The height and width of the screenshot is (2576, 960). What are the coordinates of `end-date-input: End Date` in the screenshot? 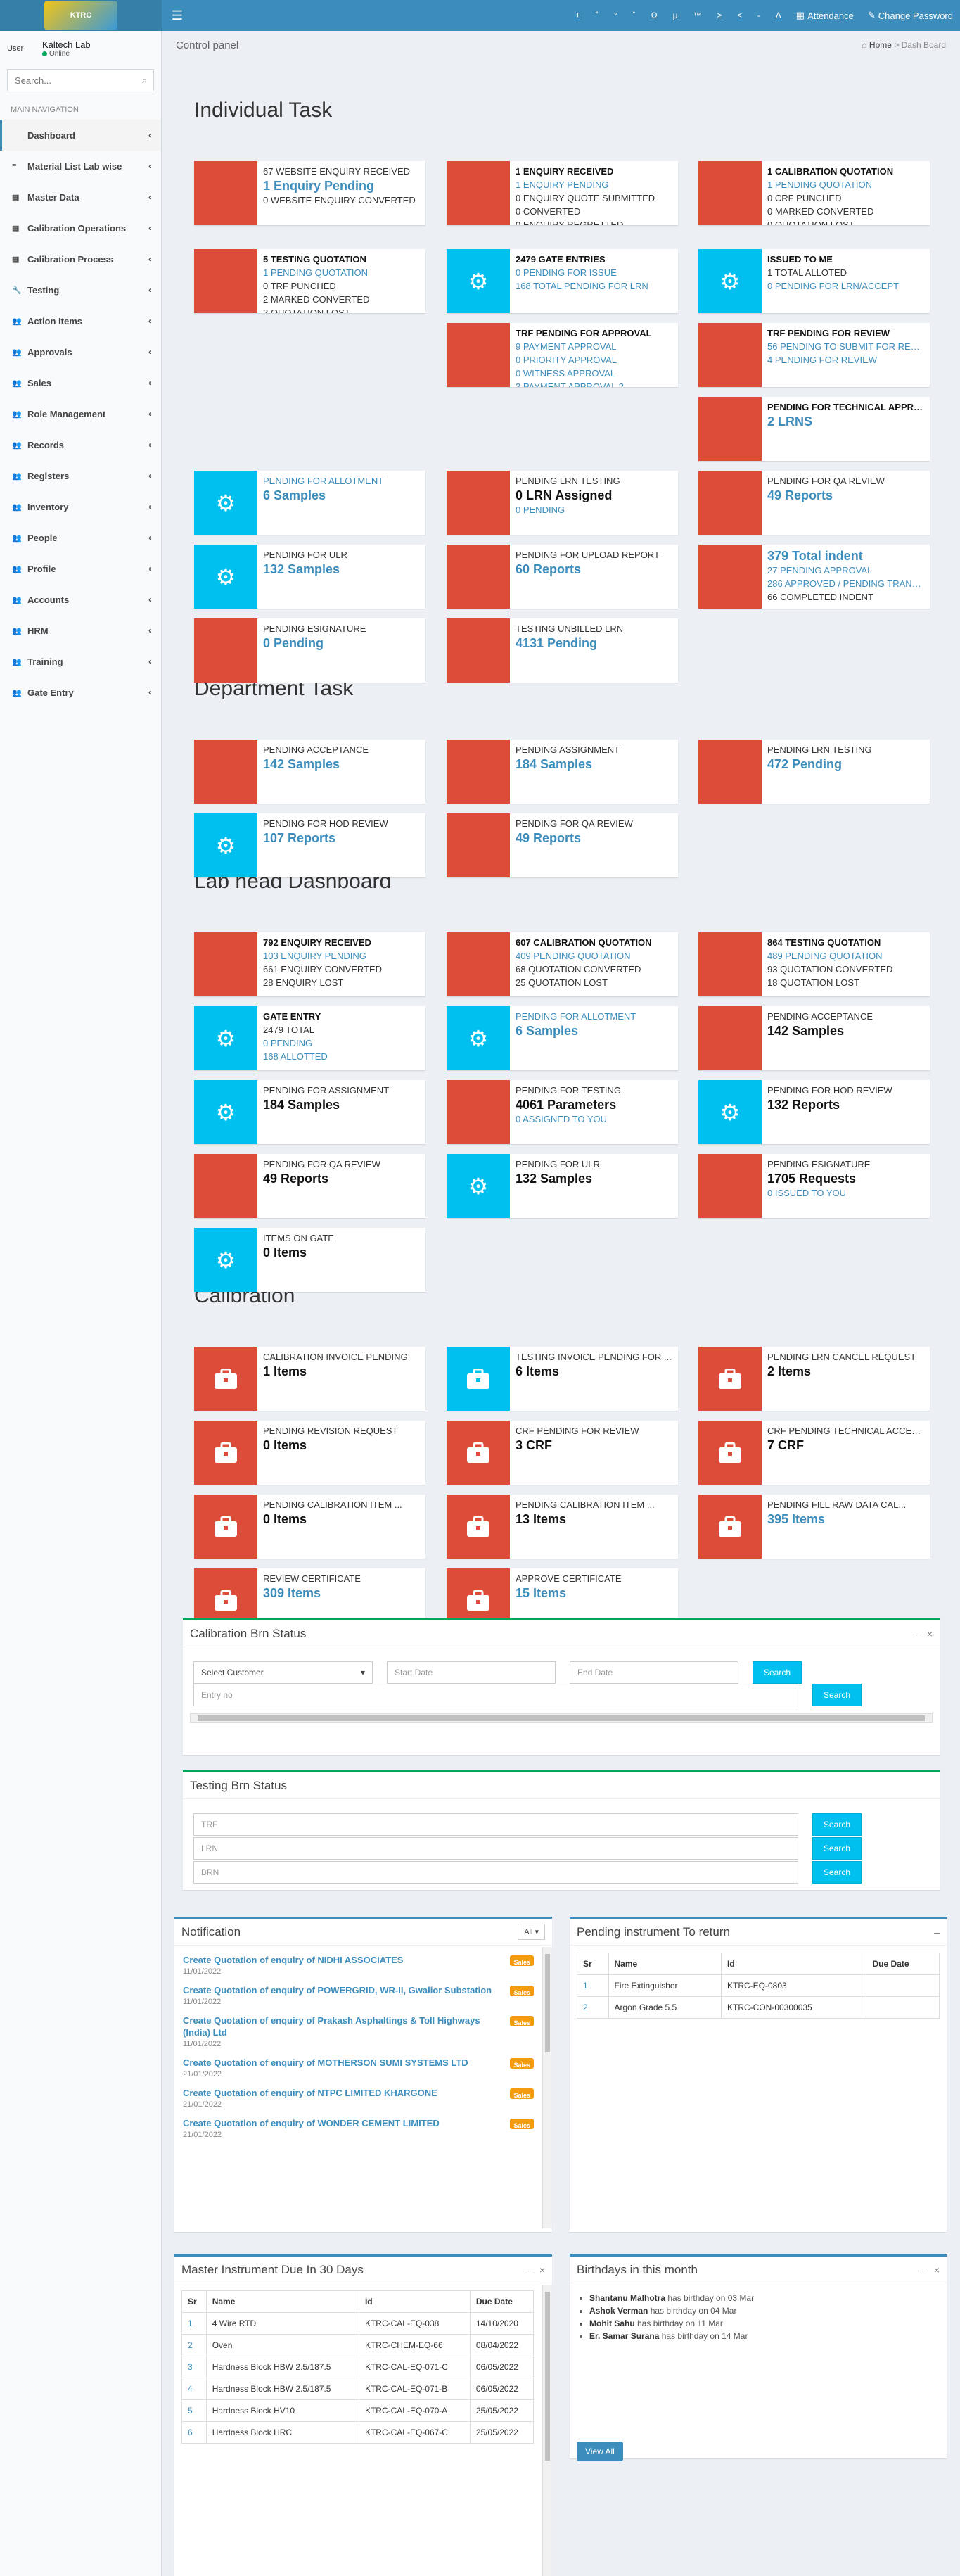 It's located at (654, 1672).